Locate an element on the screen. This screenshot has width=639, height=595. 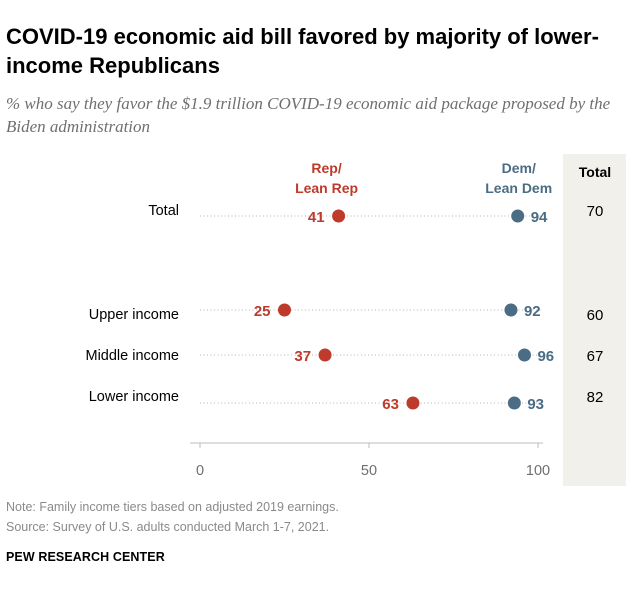
category-label: Middle income is located at coordinates (133, 356).